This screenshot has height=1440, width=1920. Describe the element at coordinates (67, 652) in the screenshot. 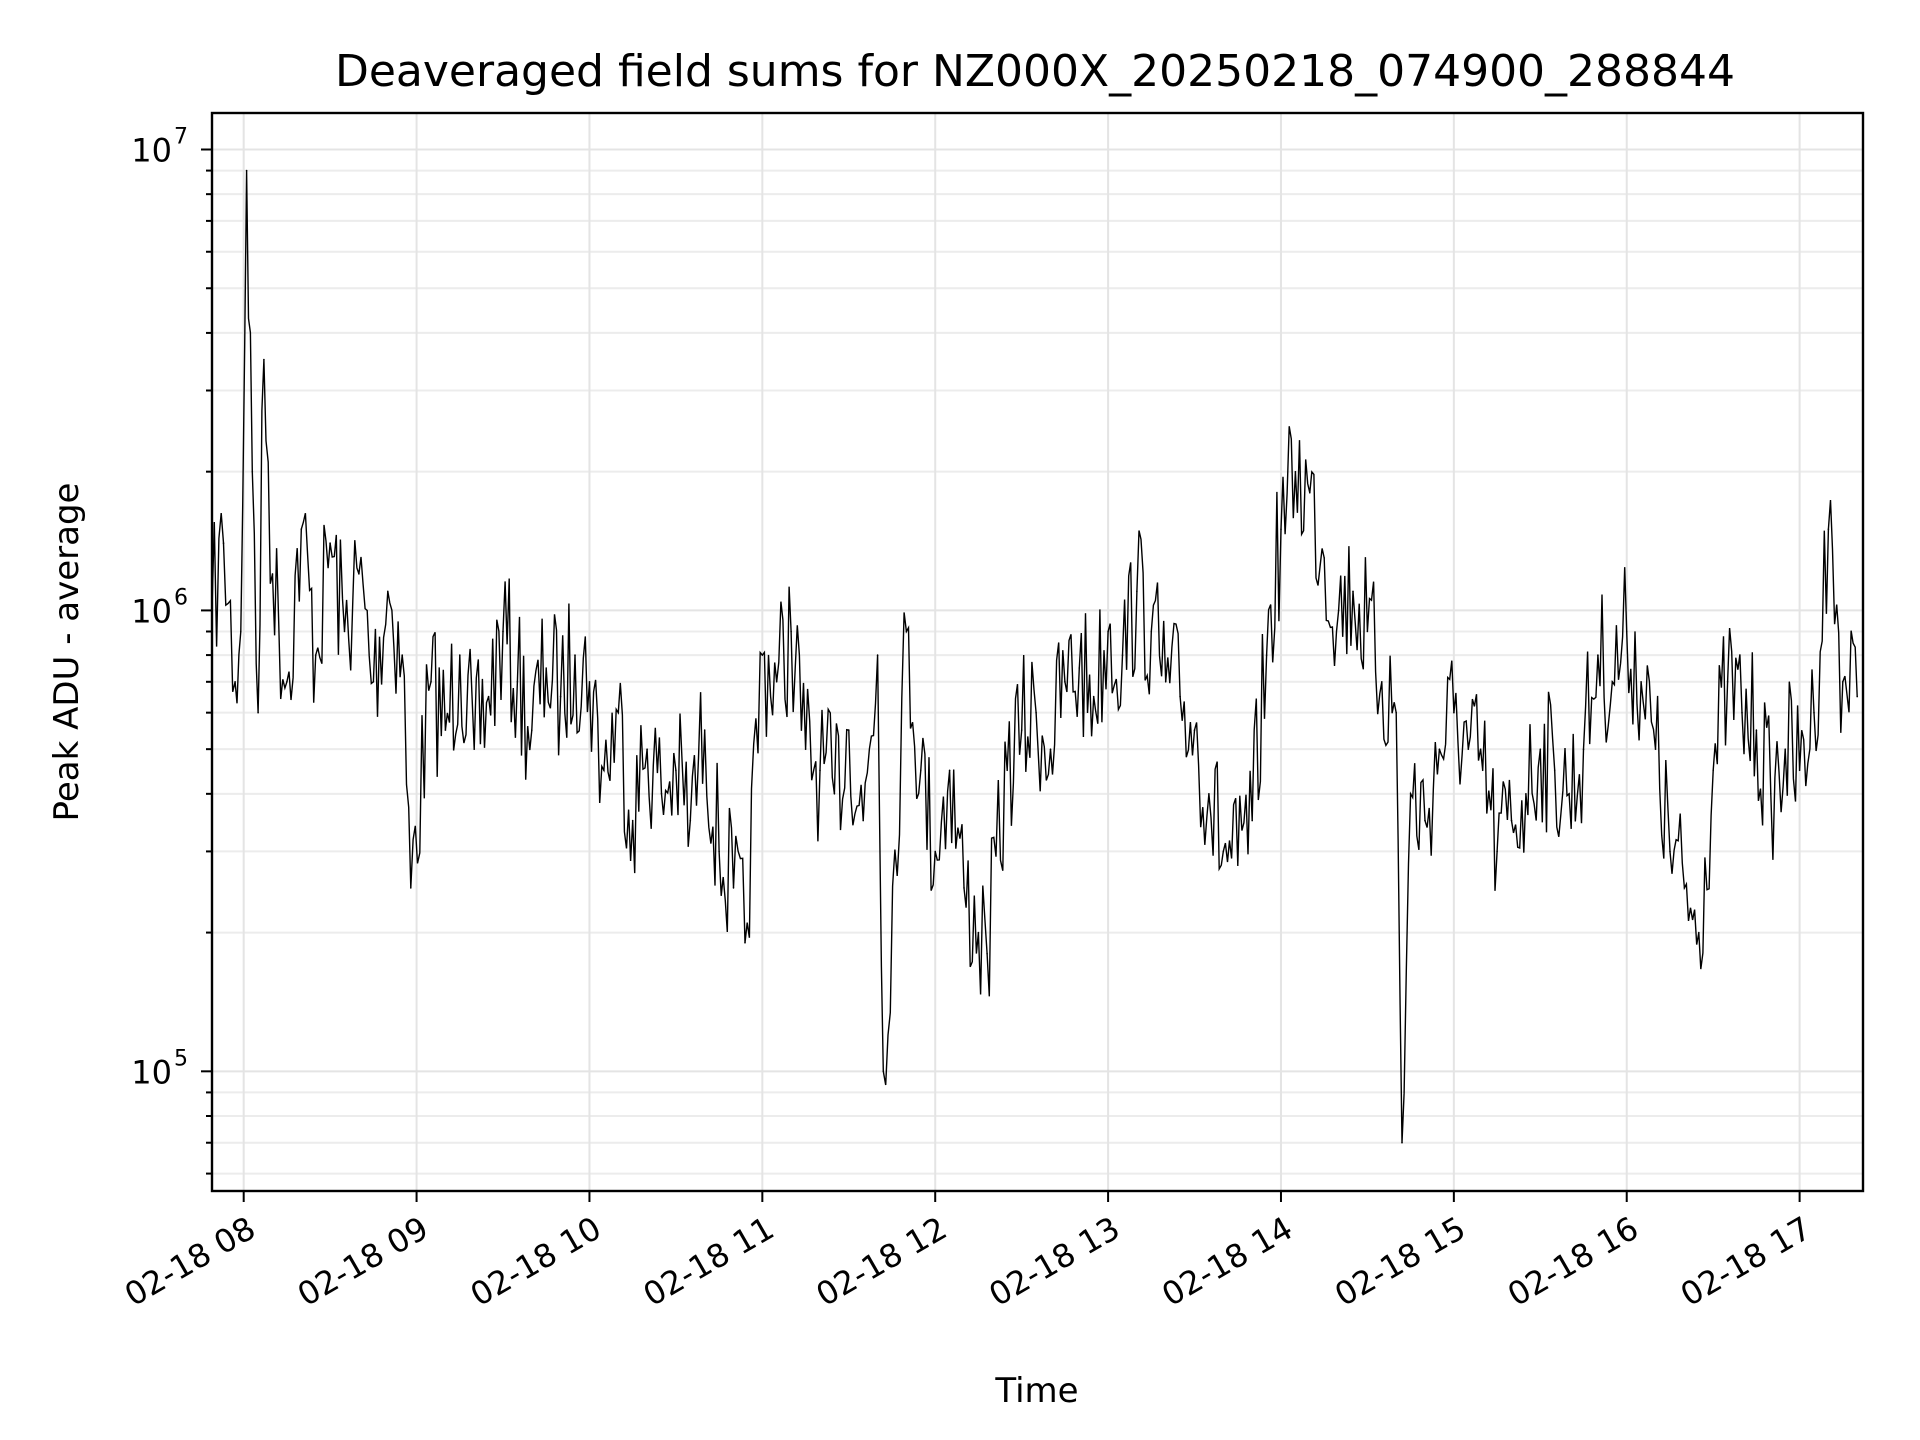

I see `y-axis-label: Peak ADU - average` at that location.